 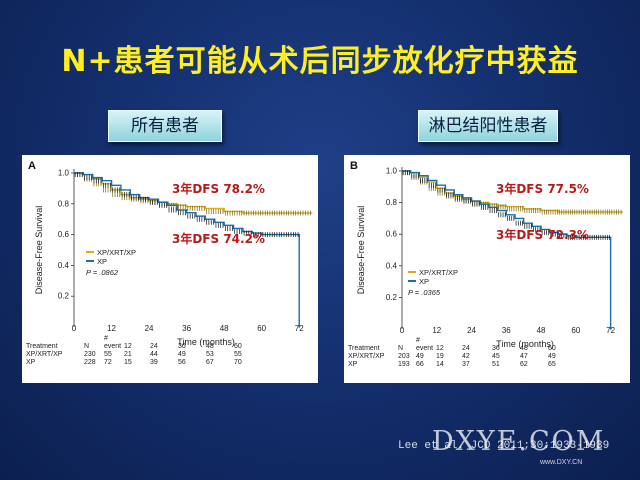 What do you see at coordinates (524, 356) in the screenshot?
I see `risk-cell: 47` at bounding box center [524, 356].